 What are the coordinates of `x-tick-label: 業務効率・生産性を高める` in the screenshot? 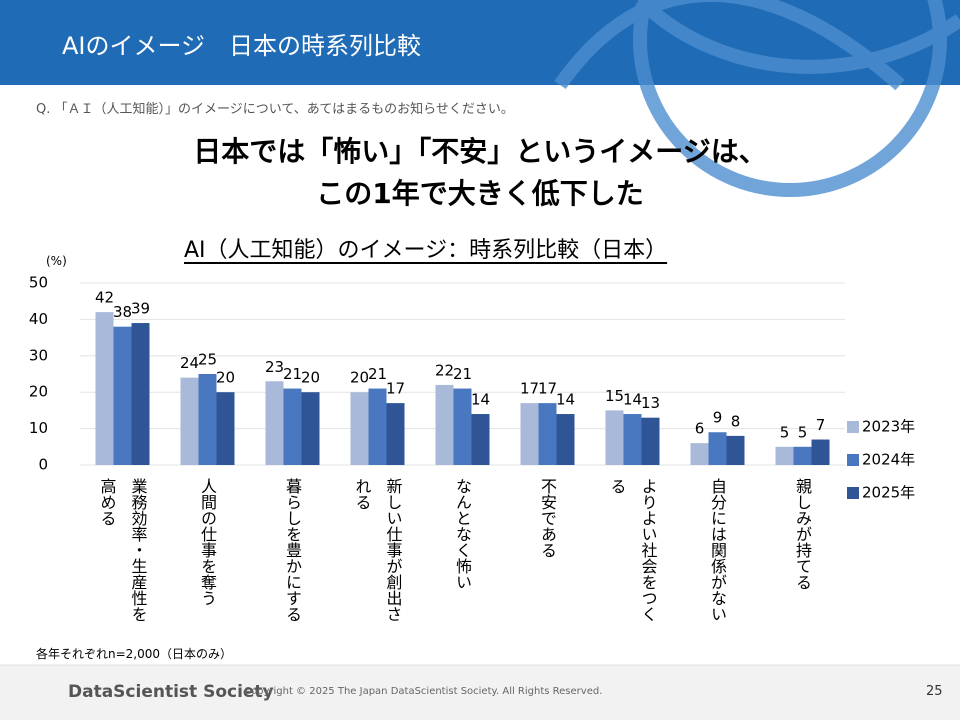 It's located at (122, 550).